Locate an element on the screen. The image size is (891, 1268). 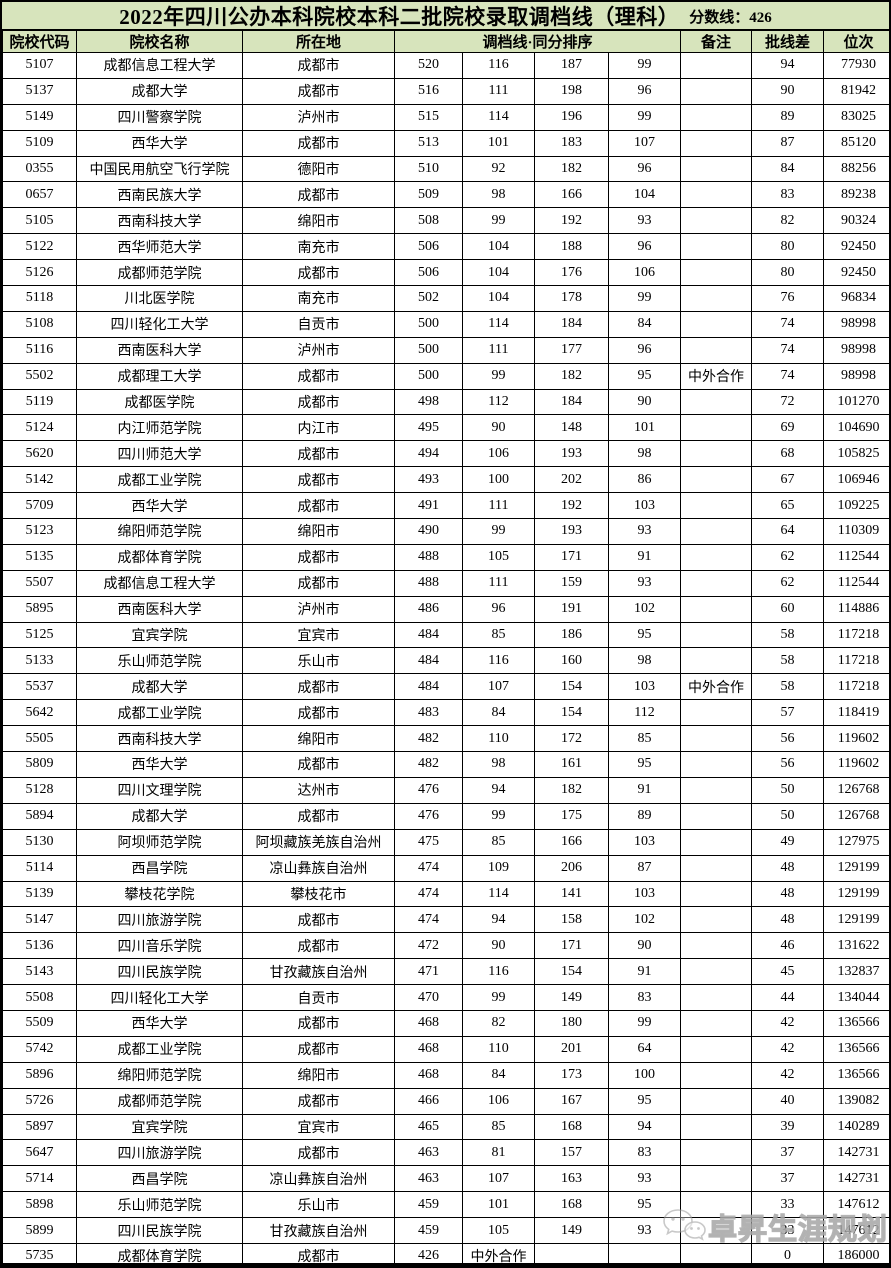
cell-c3: 163 is located at coordinates (571, 1179).